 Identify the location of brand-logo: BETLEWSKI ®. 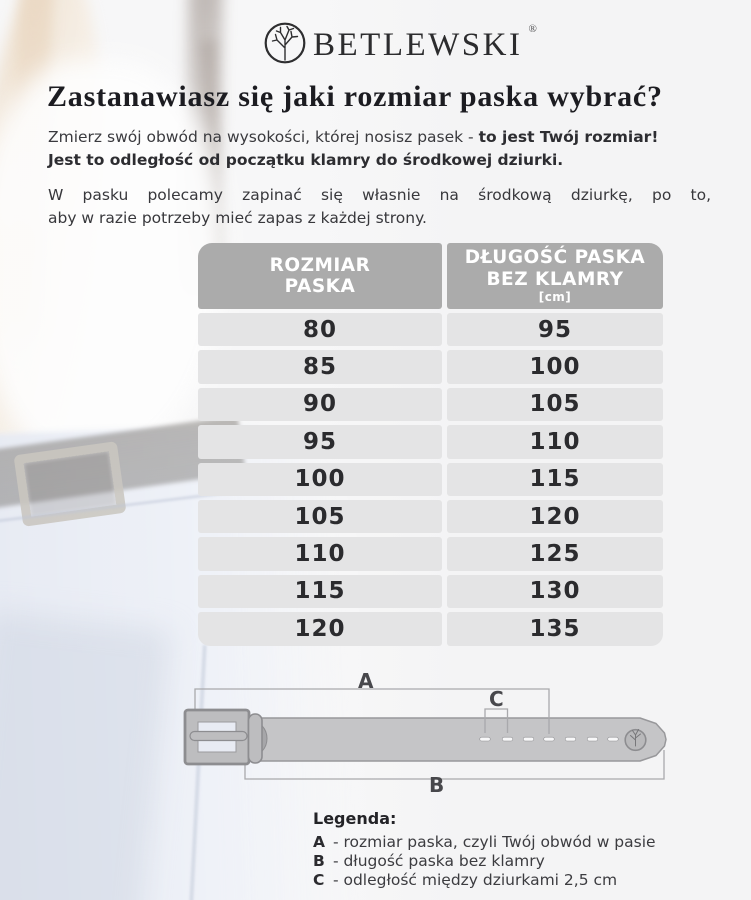
(400, 45).